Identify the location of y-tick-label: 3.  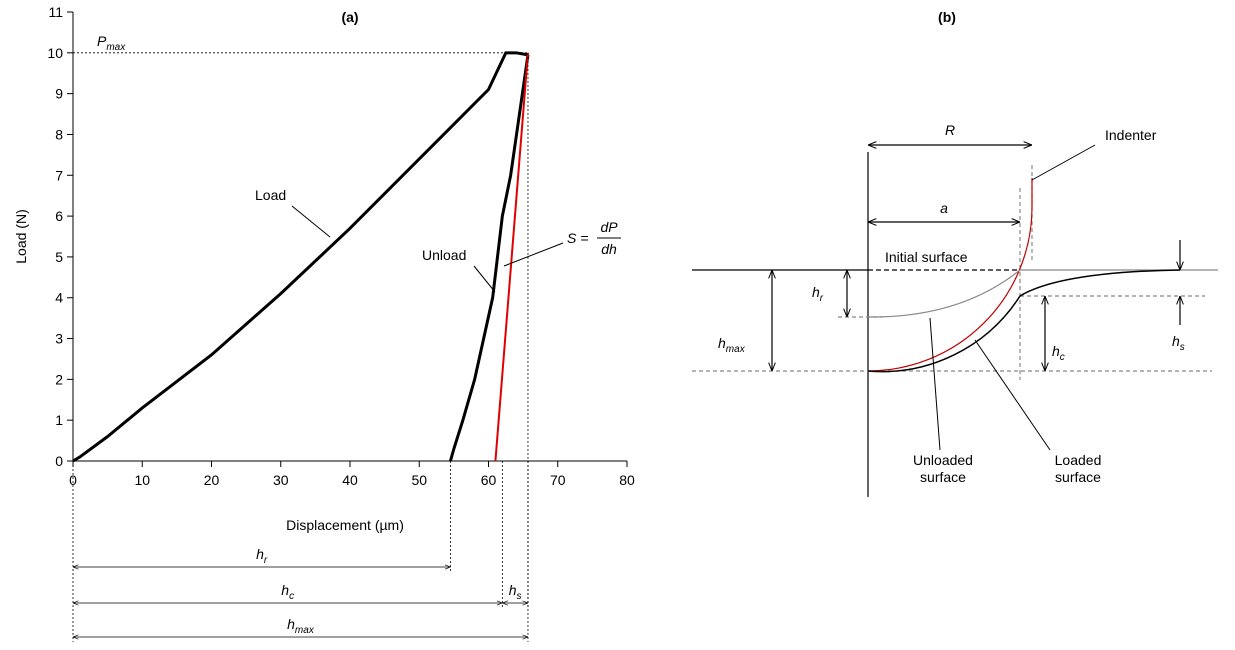
(59, 339).